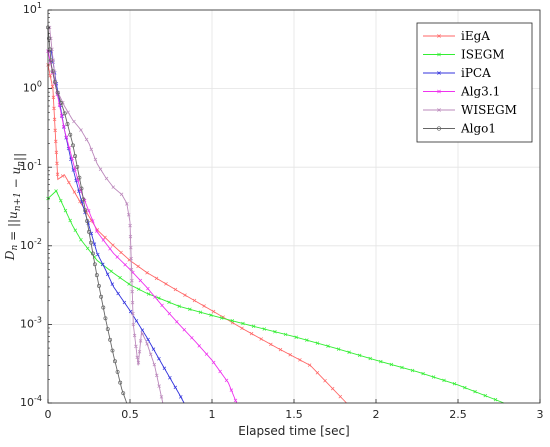  What do you see at coordinates (38, 398) in the screenshot?
I see `y-tick-exponent: -4` at bounding box center [38, 398].